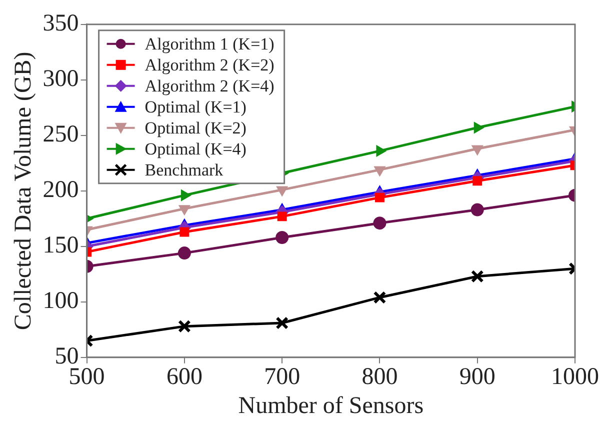 This screenshot has width=607, height=429. I want to click on legend-label: Optimal (K=1), so click(195, 106).